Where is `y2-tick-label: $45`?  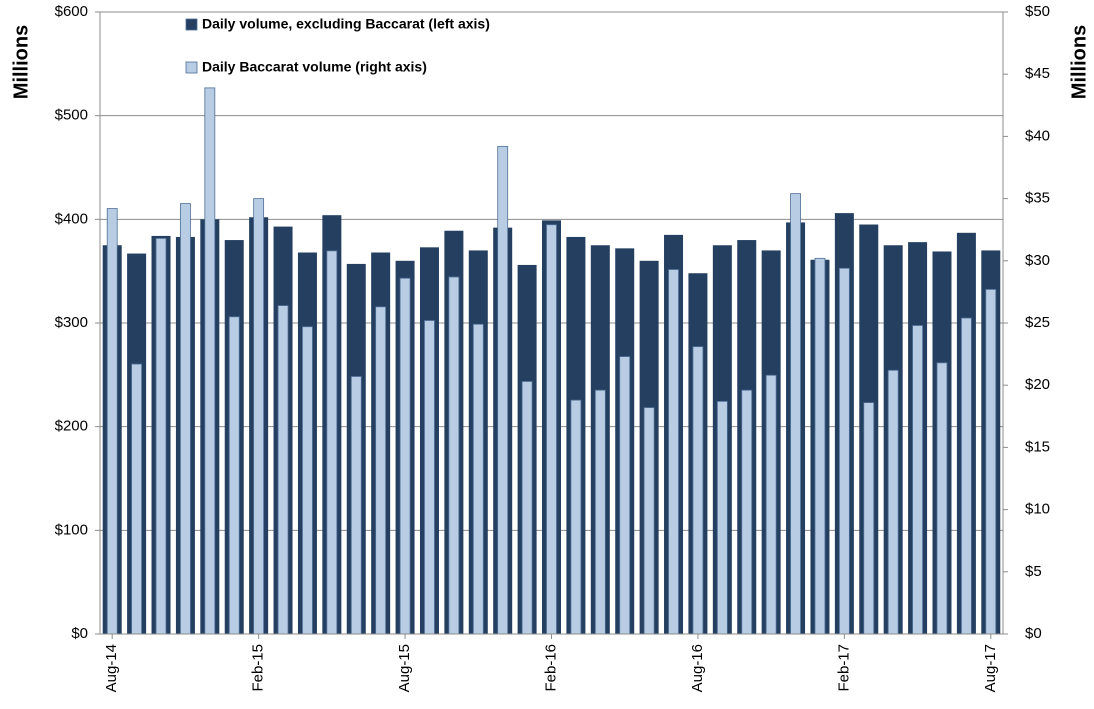
y2-tick-label: $45 is located at coordinates (1037, 73).